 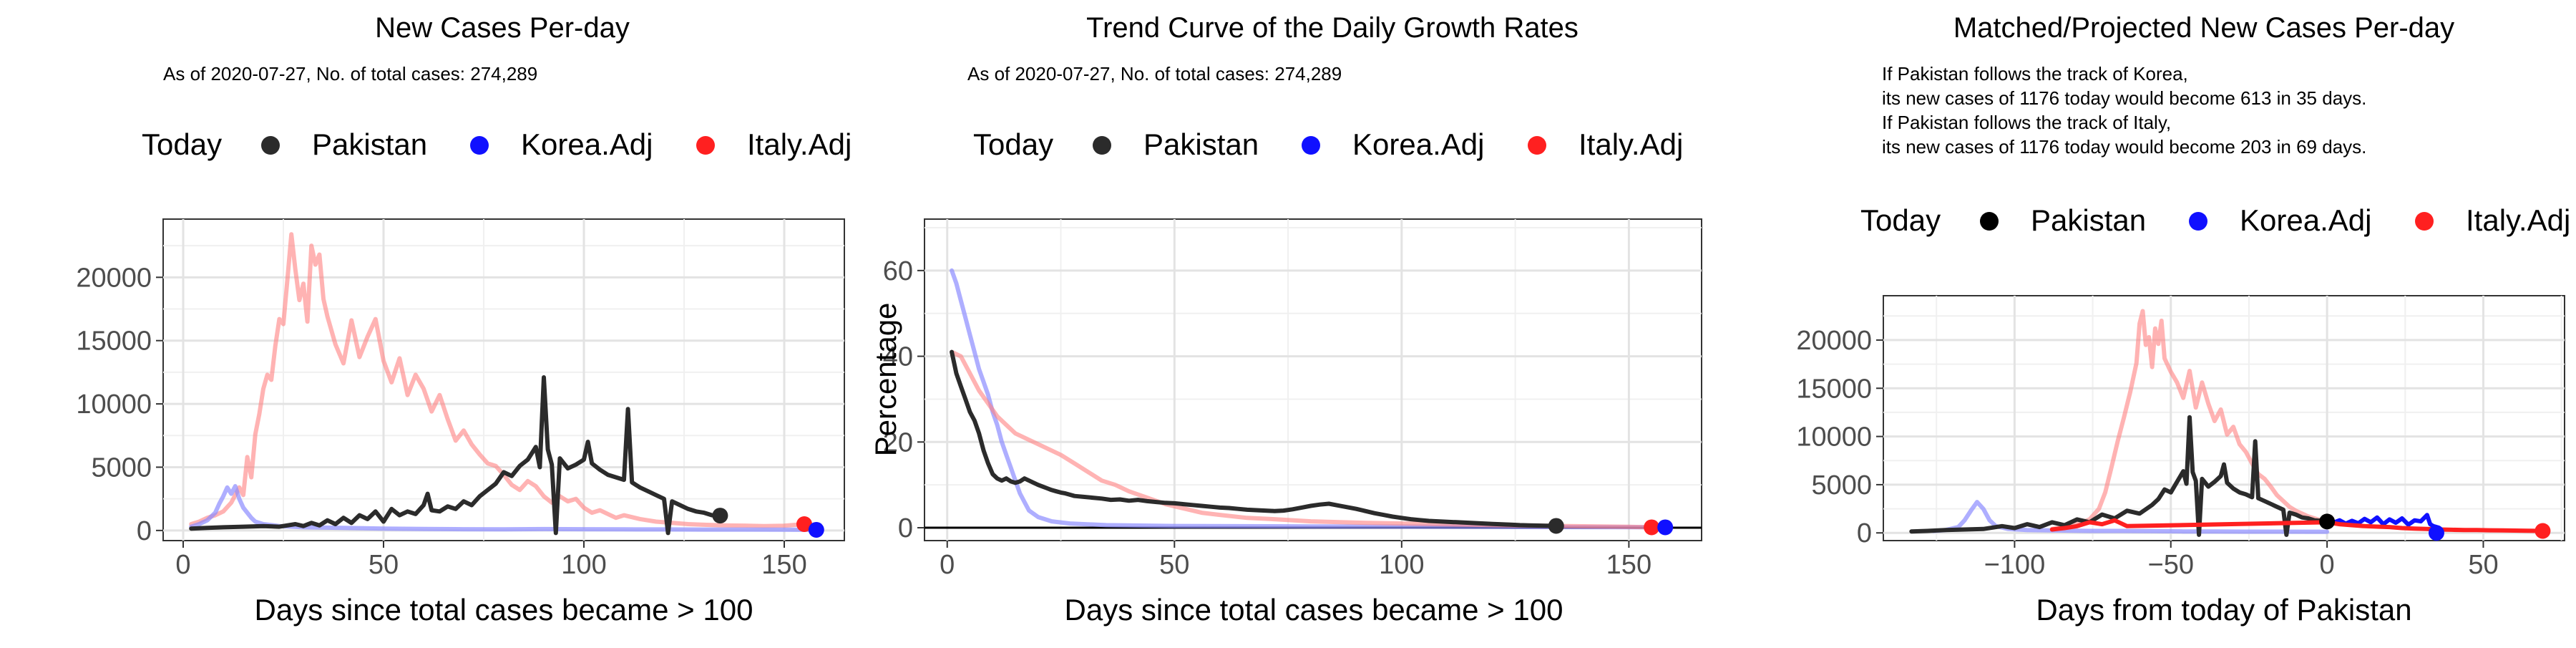 What do you see at coordinates (2241, 561) in the screenshot?
I see `x-tick-labels: −100 −50 0 50` at bounding box center [2241, 561].